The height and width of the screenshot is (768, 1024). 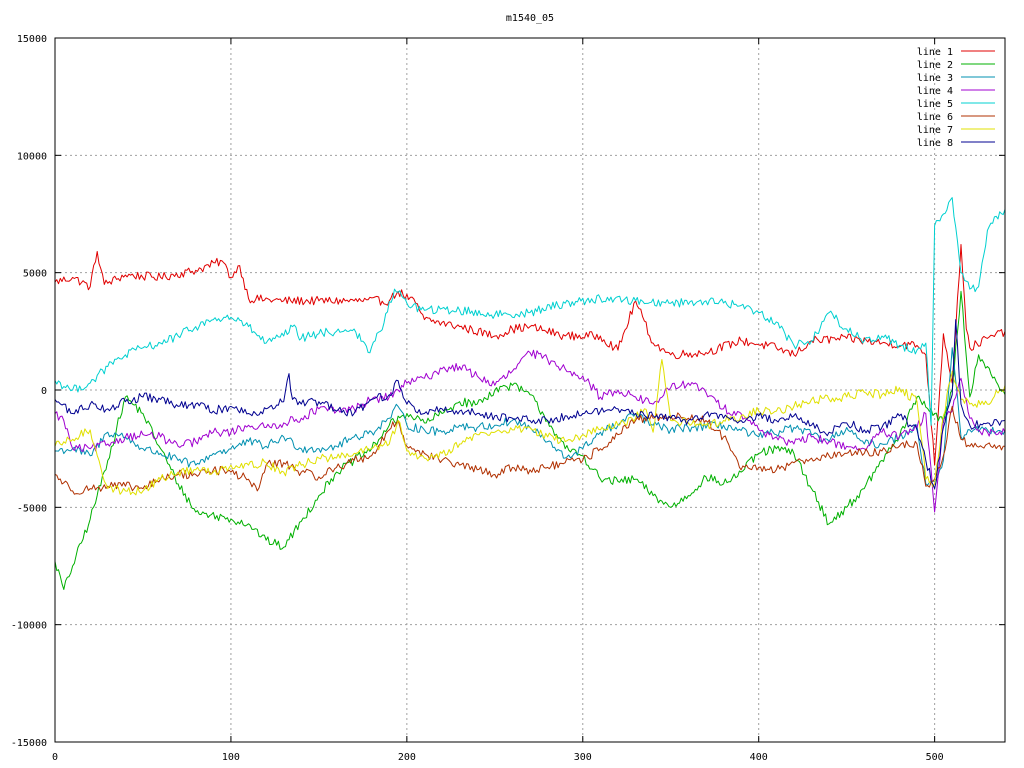 What do you see at coordinates (935, 91) in the screenshot?
I see `legend-label: line 4` at bounding box center [935, 91].